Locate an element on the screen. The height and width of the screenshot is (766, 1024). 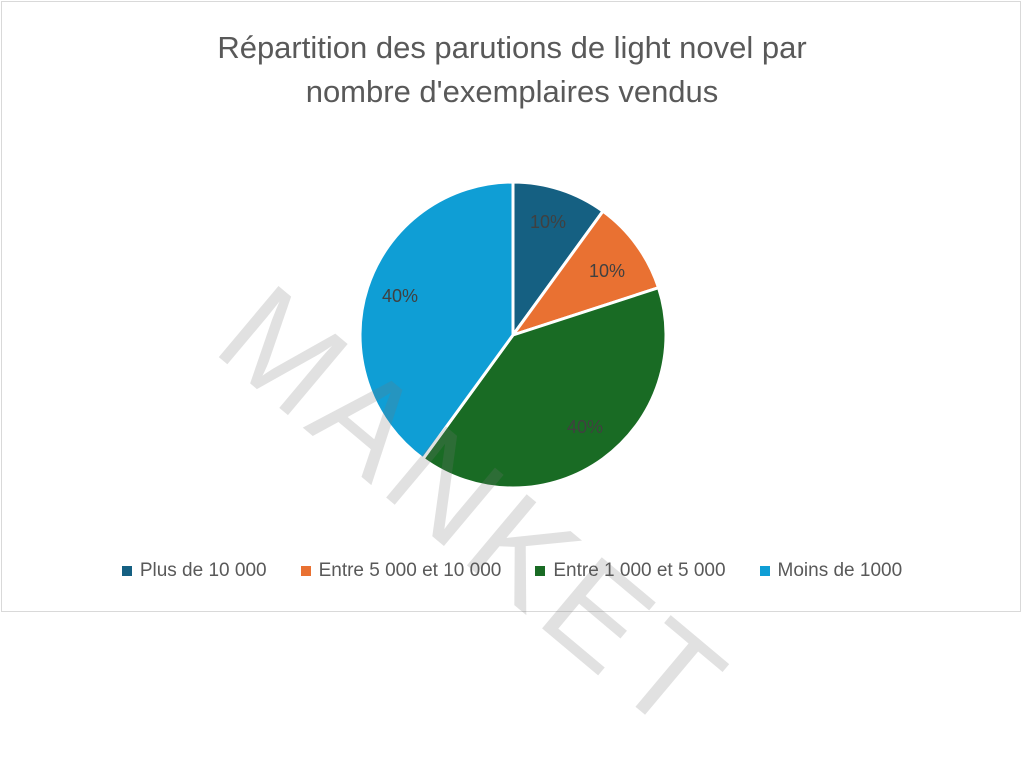
legend-label: Entre 5 000 et 10 000 is located at coordinates (410, 570).